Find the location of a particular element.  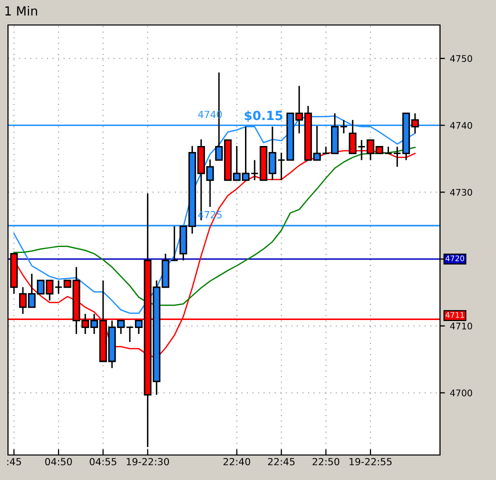

x-tick-label: 04:55 is located at coordinates (103, 462).